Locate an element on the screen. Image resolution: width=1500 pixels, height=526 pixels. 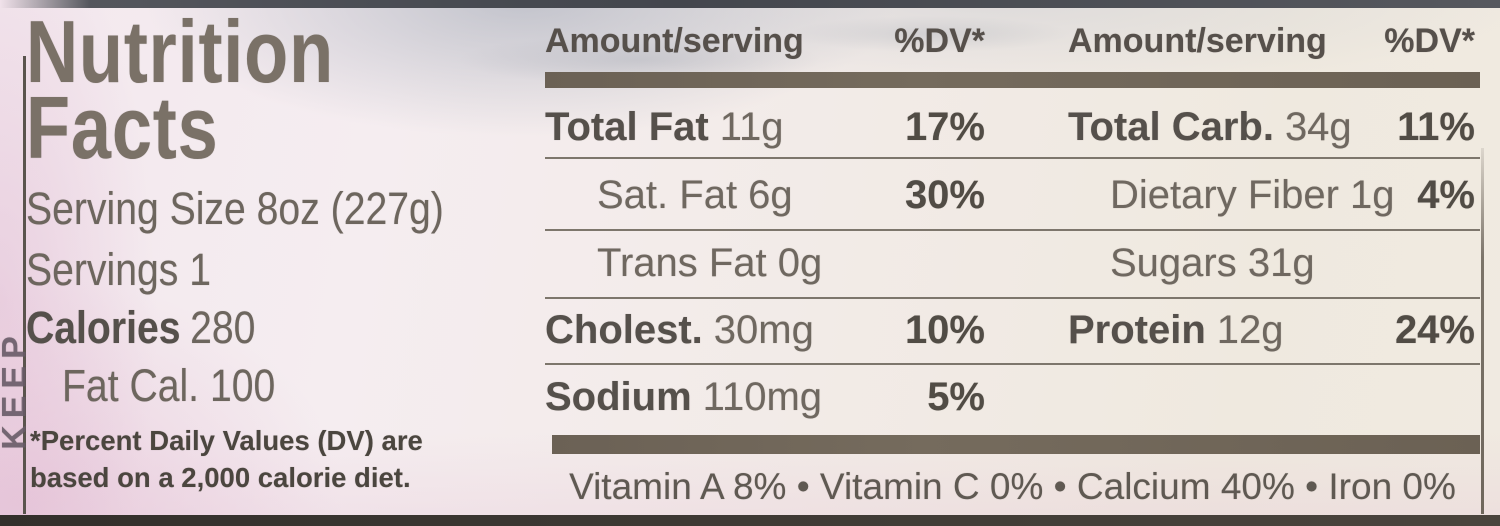
row-dietary-fiber: Dietary Fiber 1g 4% is located at coordinates (1292, 195).